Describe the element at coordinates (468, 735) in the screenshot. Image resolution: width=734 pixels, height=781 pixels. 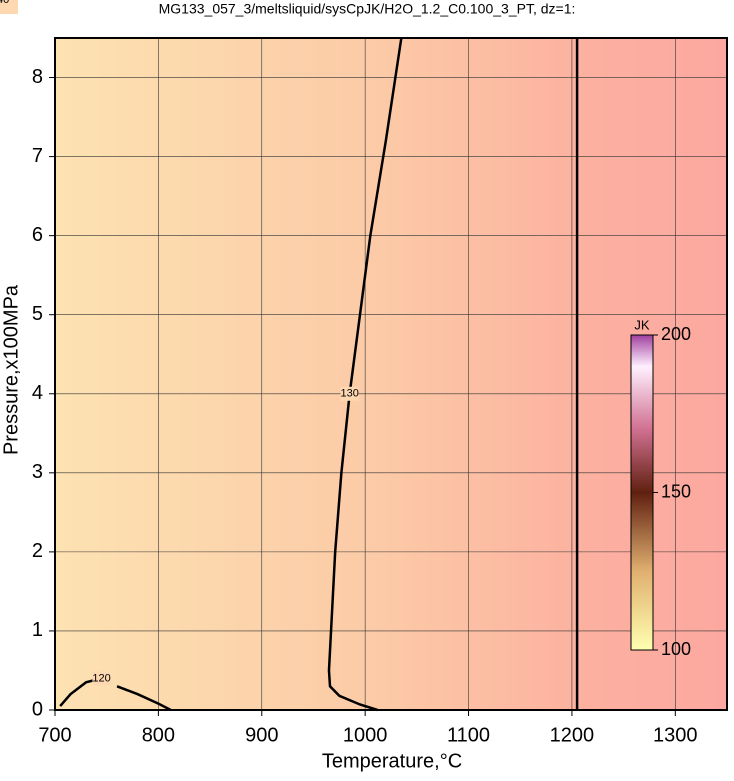
I see `x-tick-label: 1100` at that location.